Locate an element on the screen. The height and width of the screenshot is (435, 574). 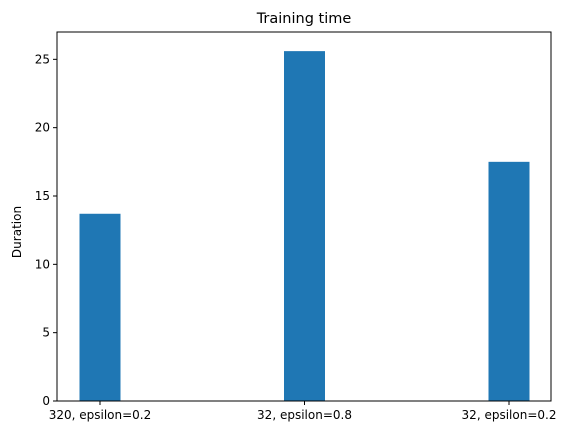
y-axis-label: Duration is located at coordinates (17, 232).